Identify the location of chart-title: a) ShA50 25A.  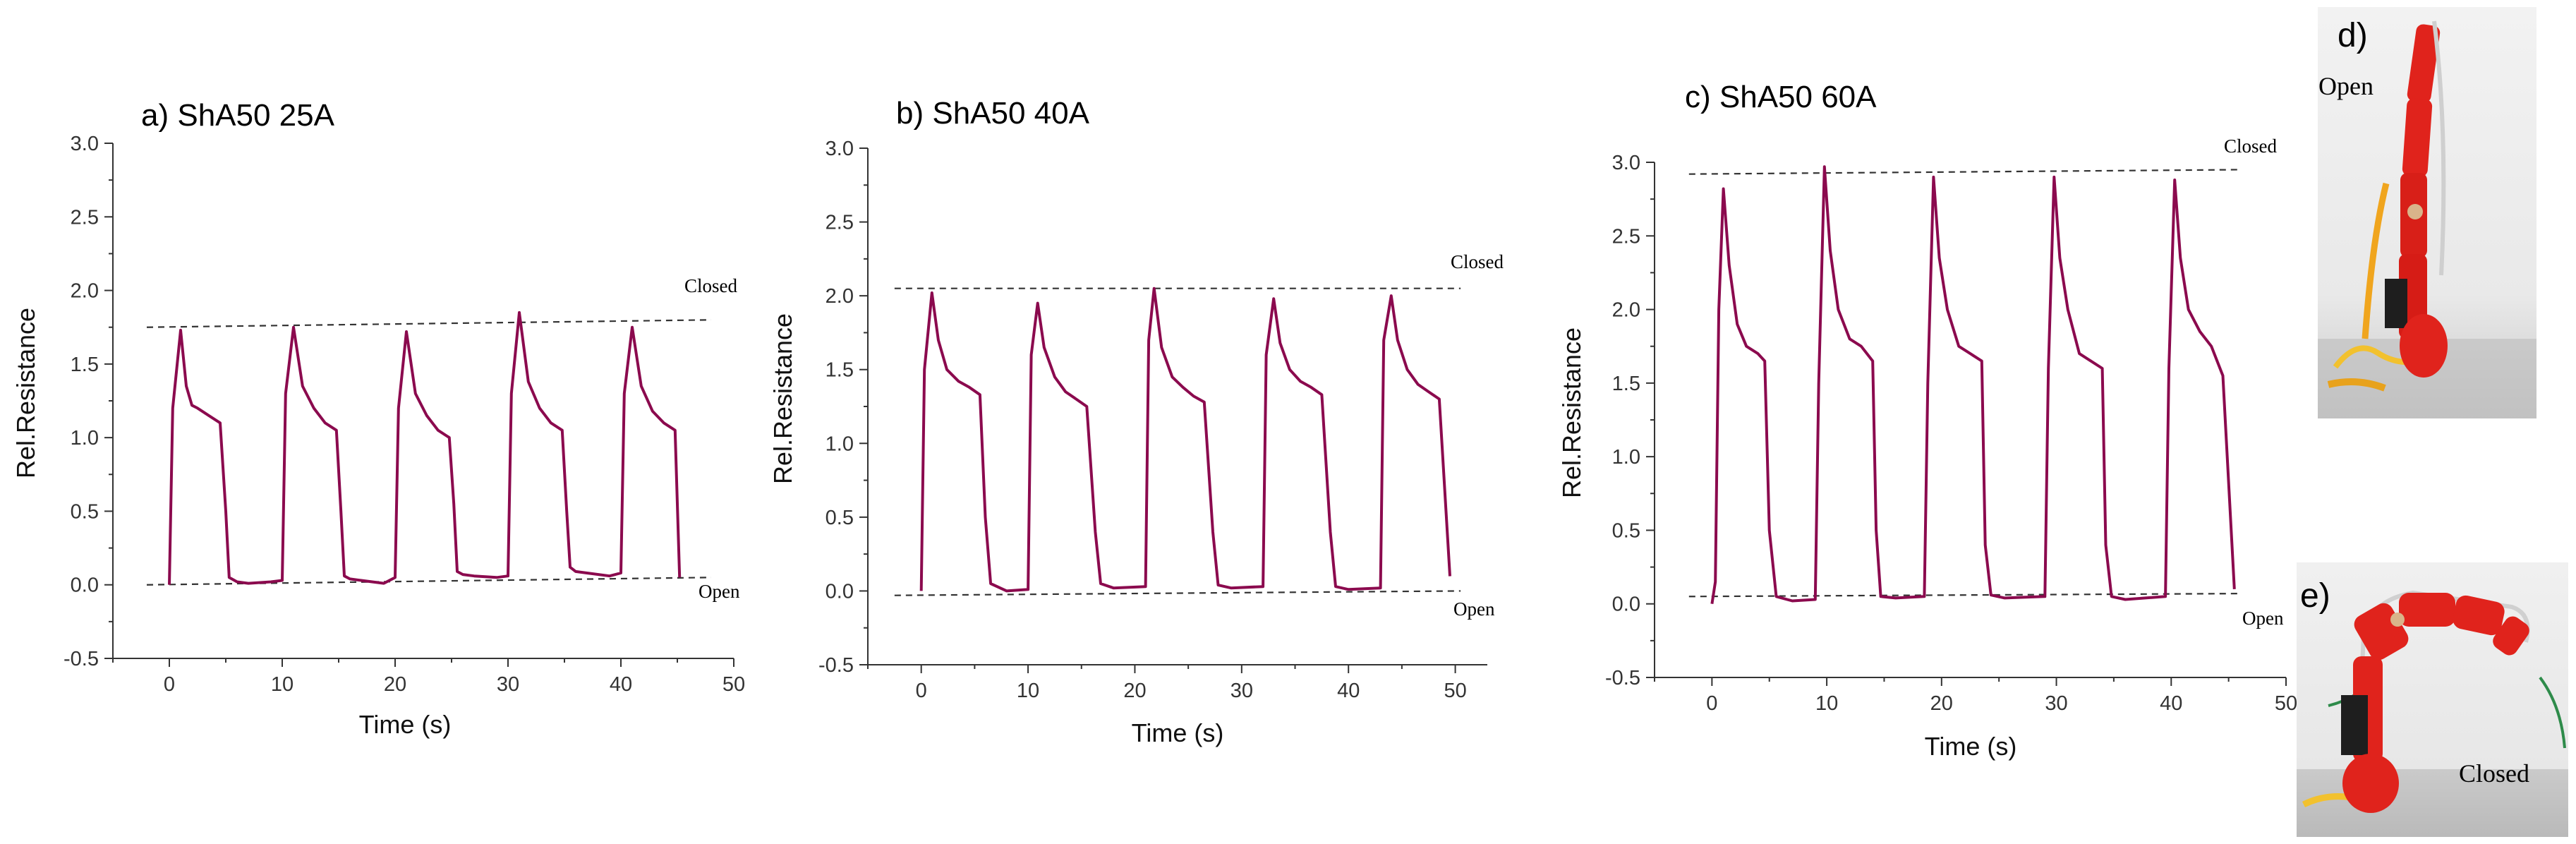
(238, 115).